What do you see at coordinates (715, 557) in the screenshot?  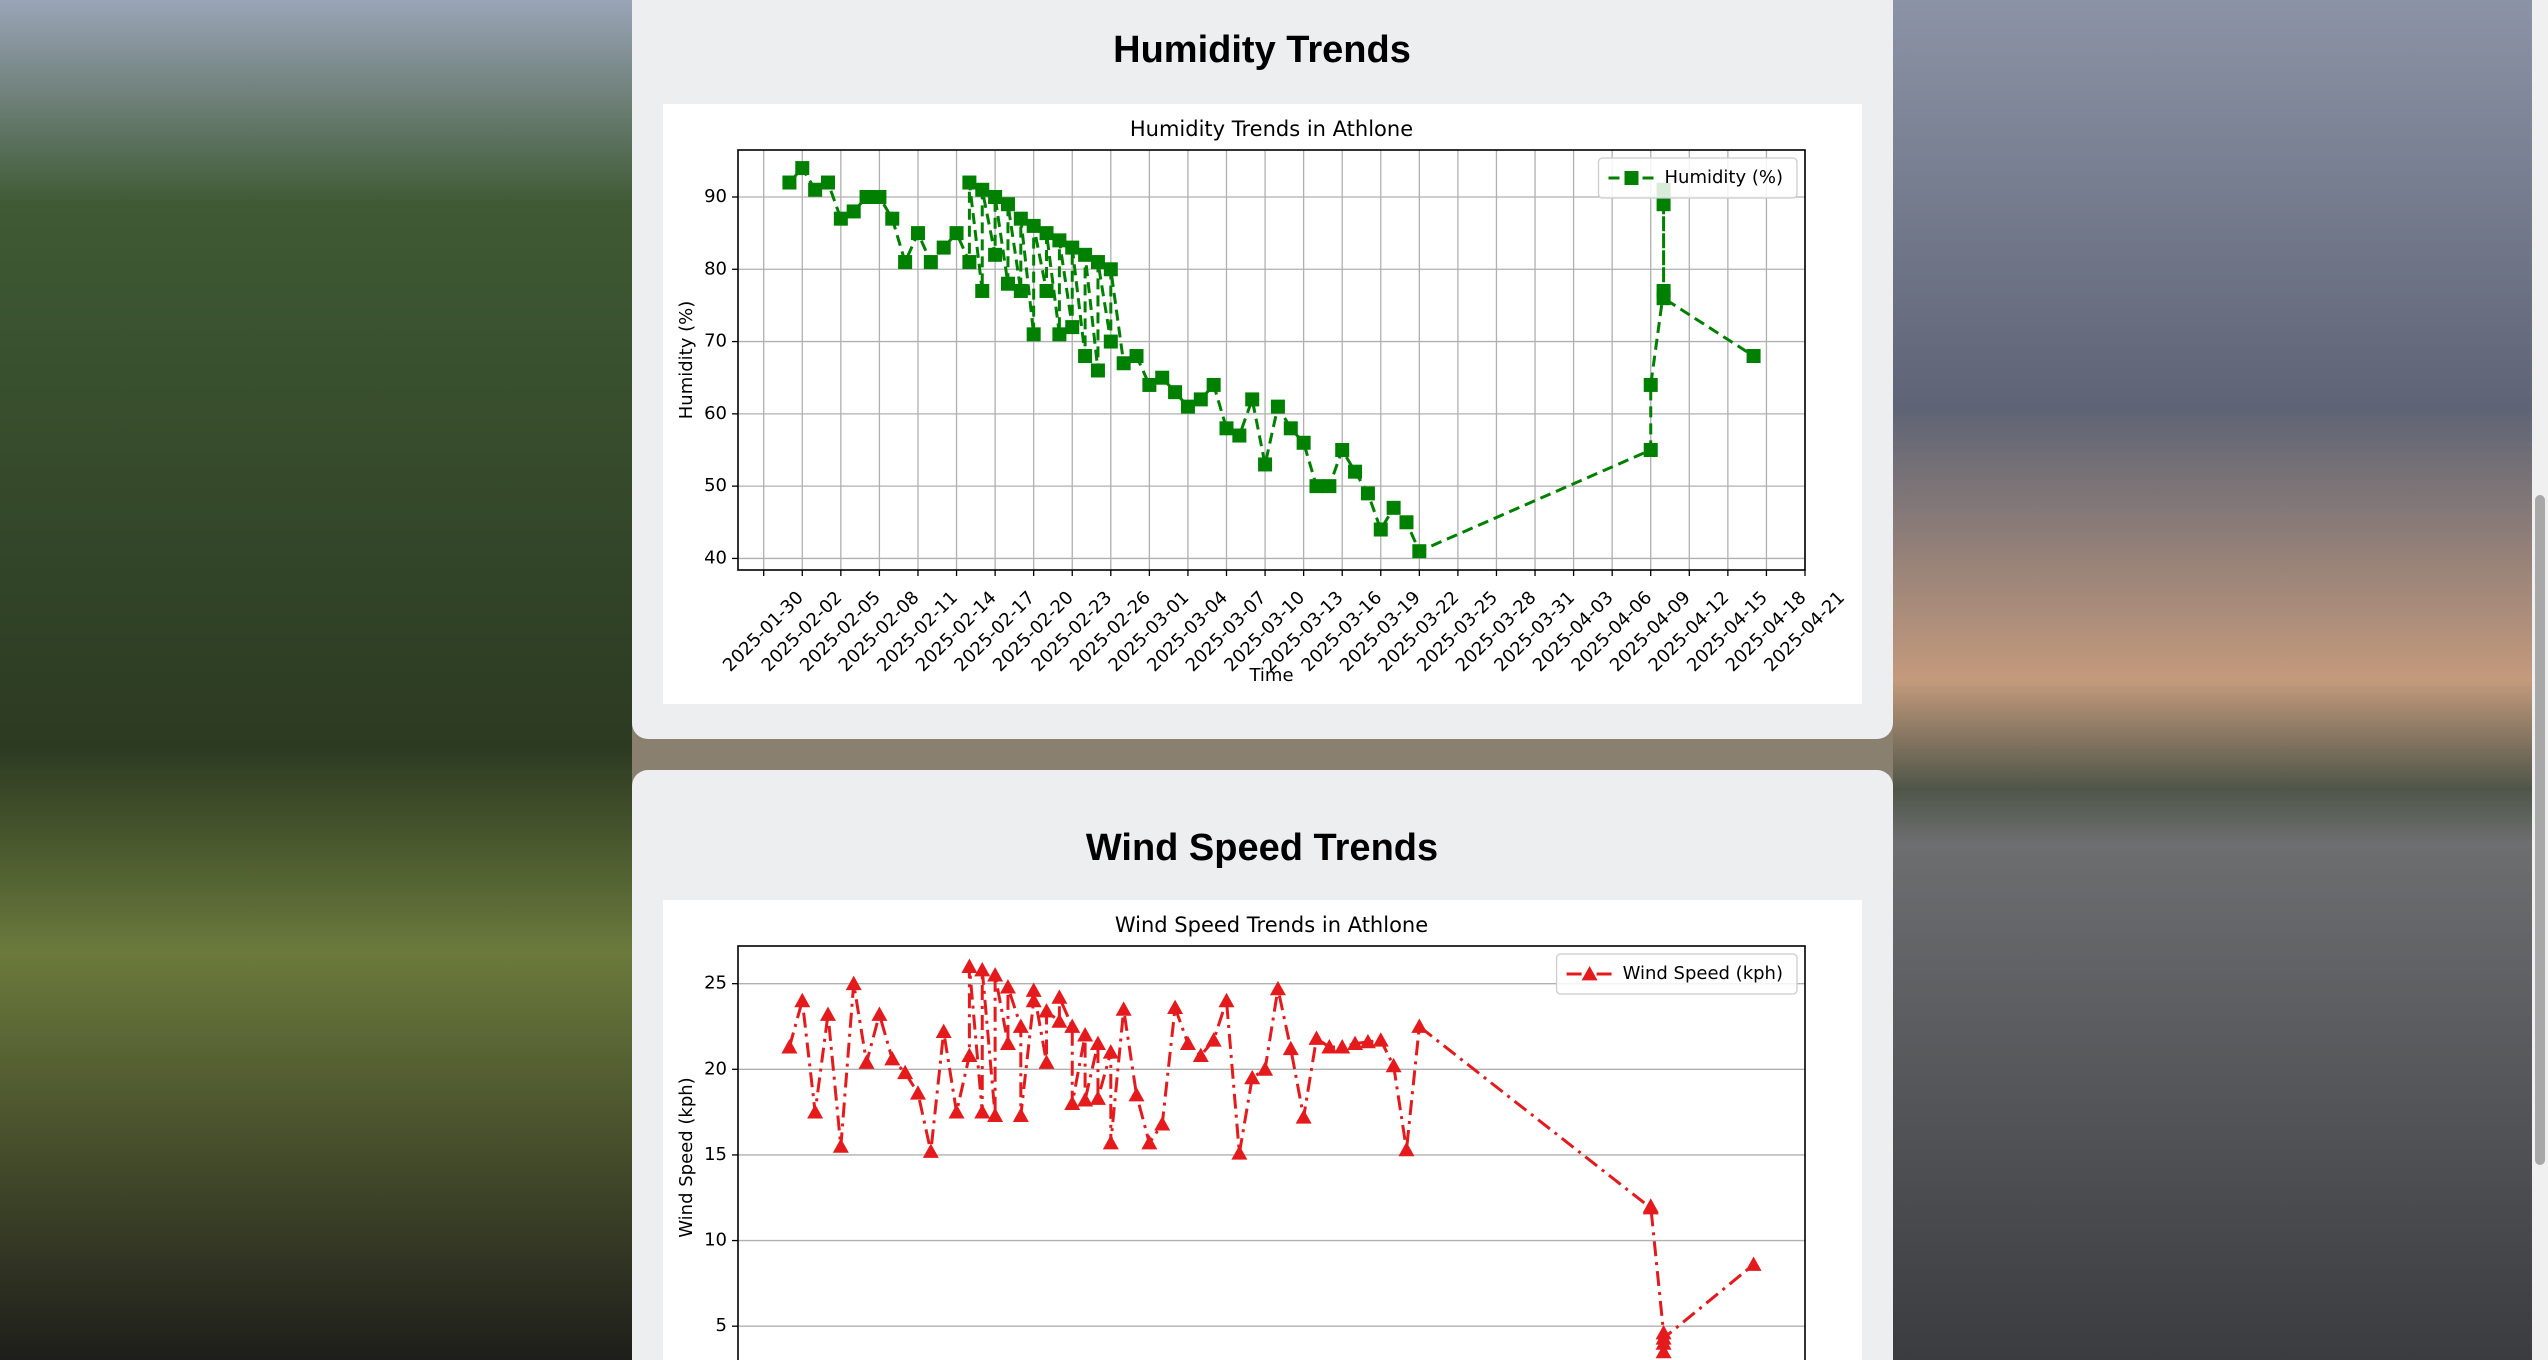 I see `y-tick-label: 40` at bounding box center [715, 557].